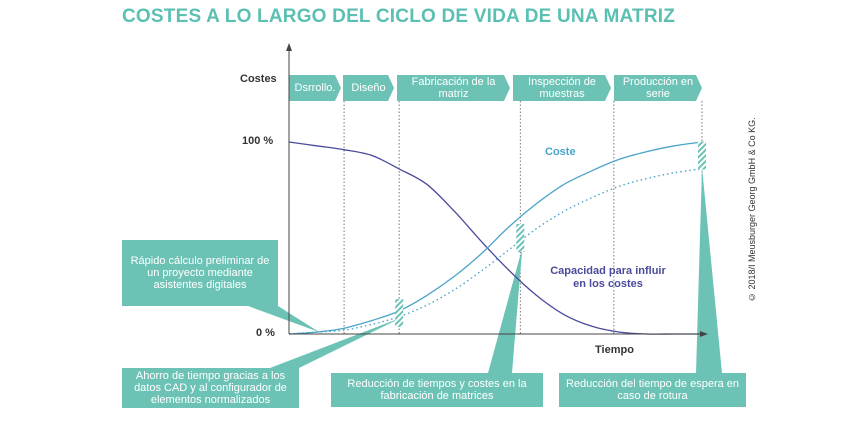  I want to click on series-label-influence: Capacidad para influir en los costes, so click(608, 277).